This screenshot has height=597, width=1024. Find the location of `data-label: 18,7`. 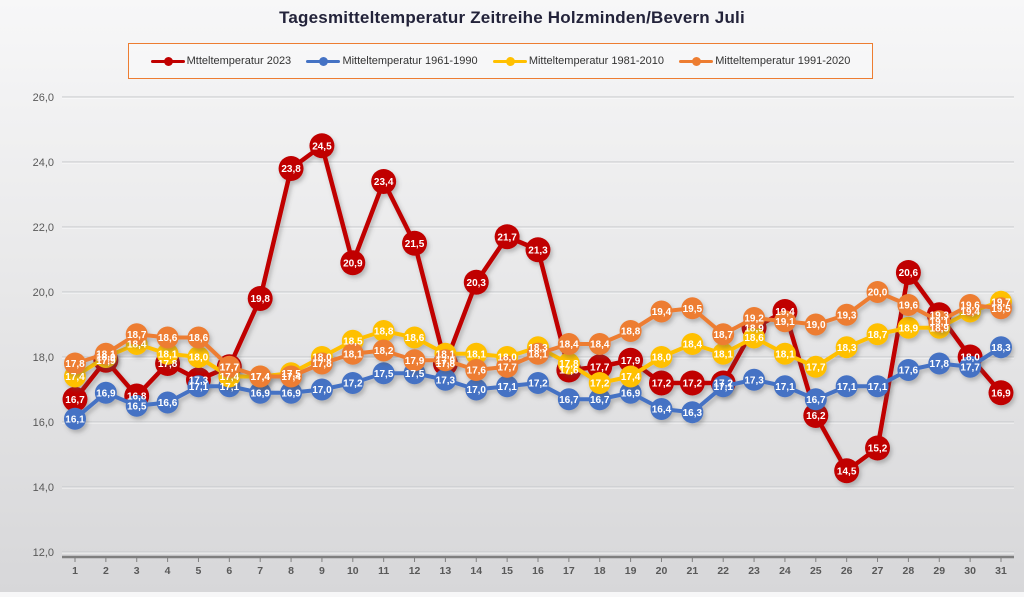

data-label: 18,7 is located at coordinates (723, 335).